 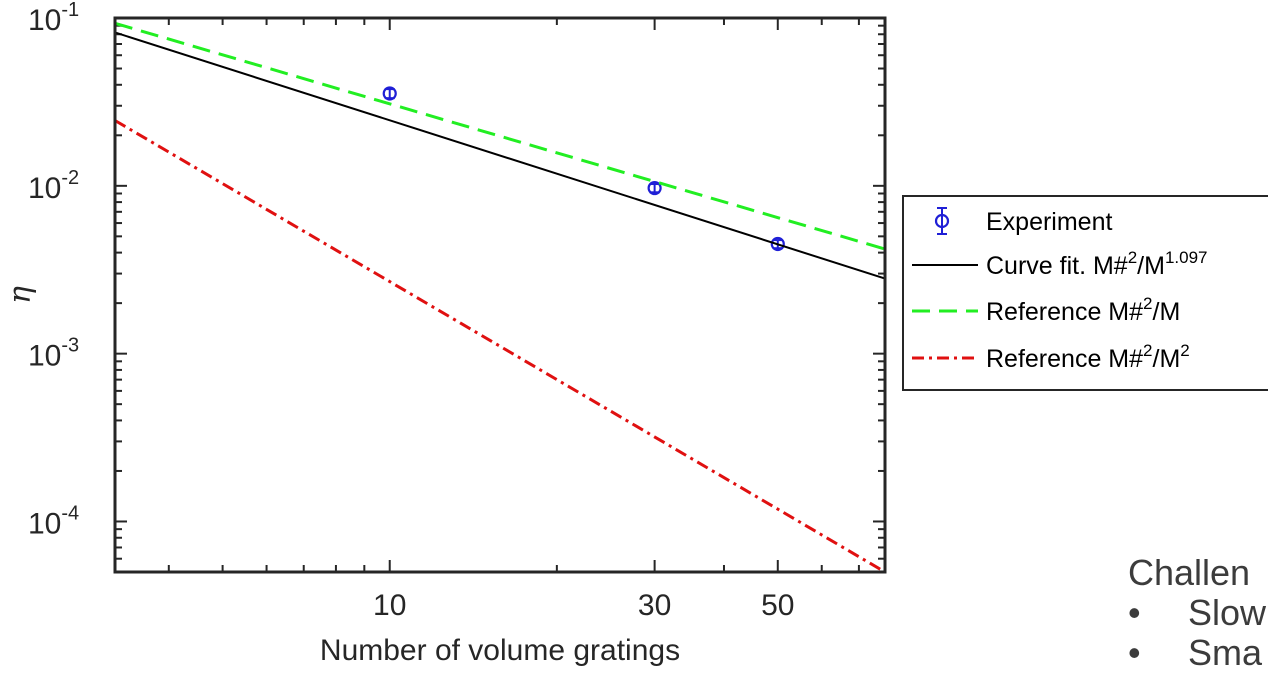 I want to click on side-heading: Challen, so click(x=1189, y=572).